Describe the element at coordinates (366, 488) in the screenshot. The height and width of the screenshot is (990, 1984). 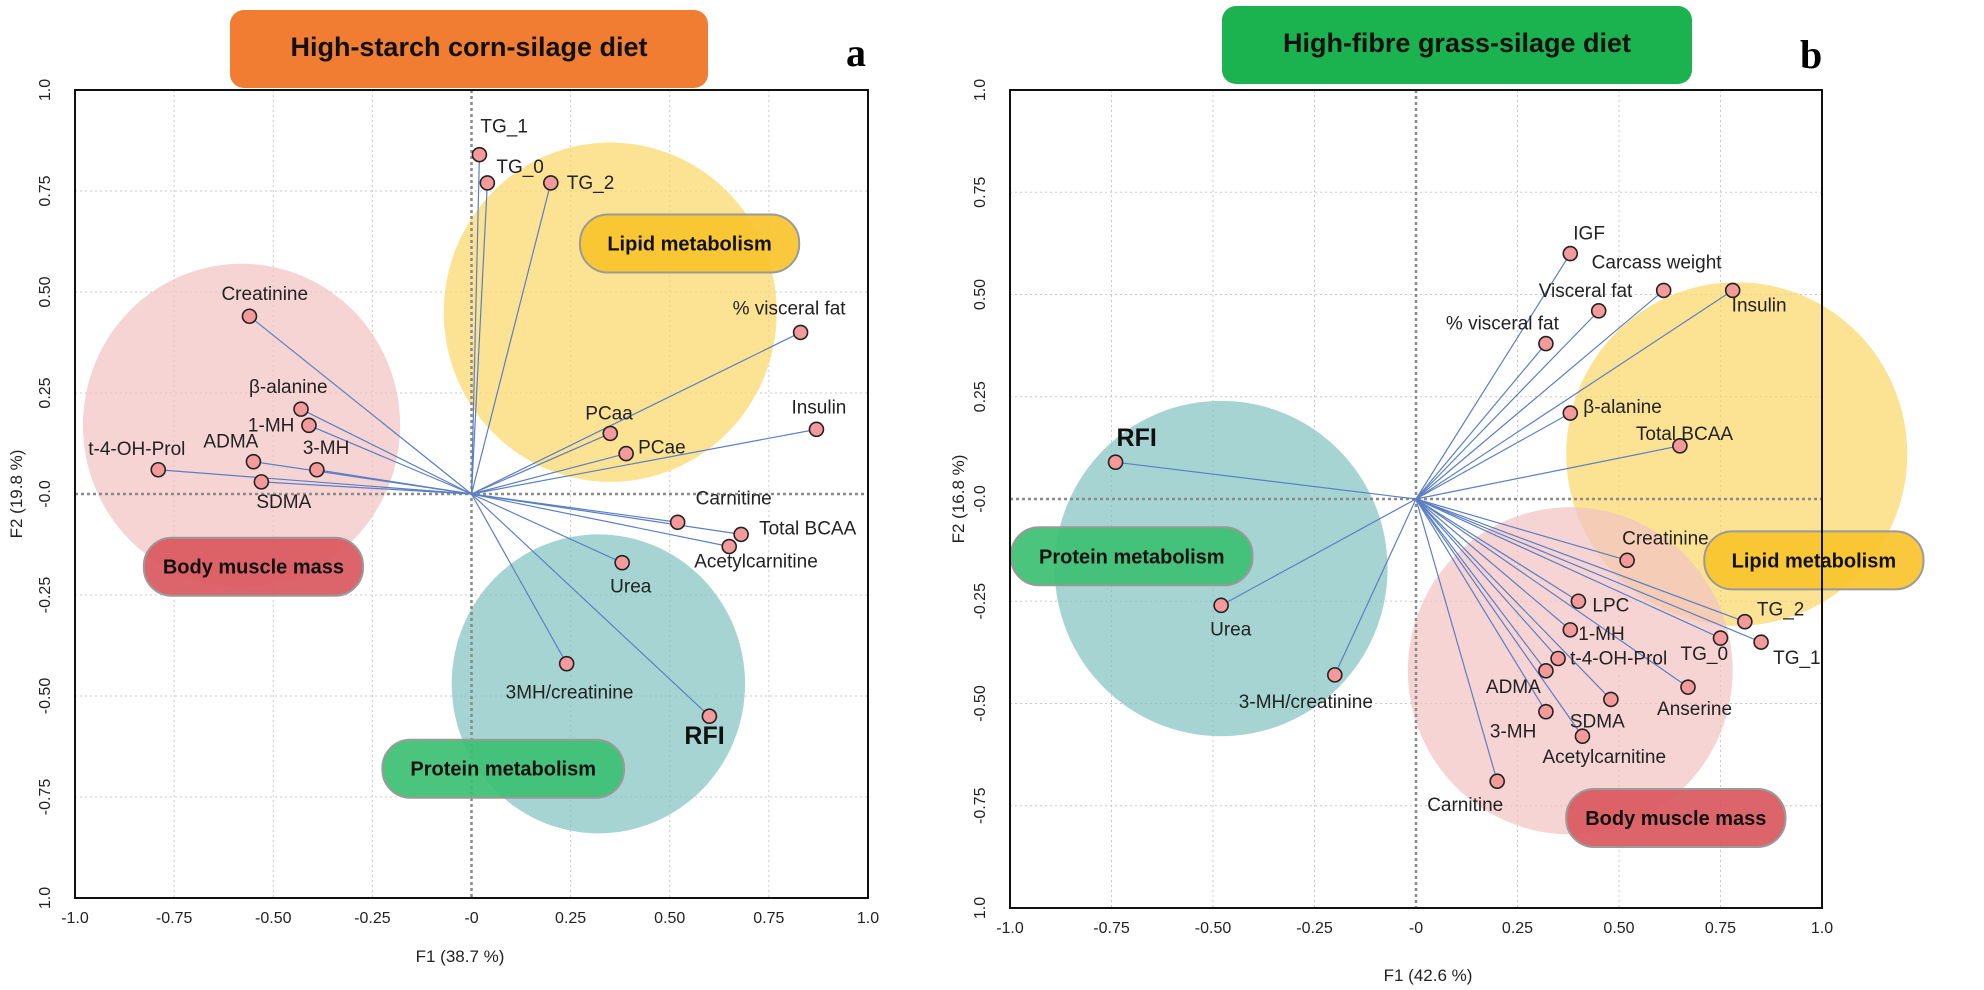
I see `vector-sdma` at that location.